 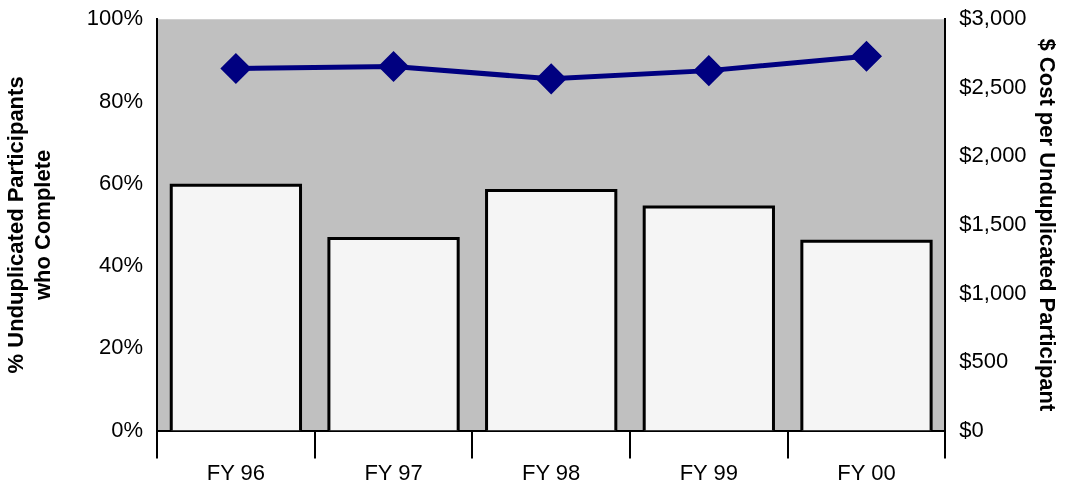 What do you see at coordinates (993, 292) in the screenshot?
I see `y2-tick-label: $1,000` at bounding box center [993, 292].